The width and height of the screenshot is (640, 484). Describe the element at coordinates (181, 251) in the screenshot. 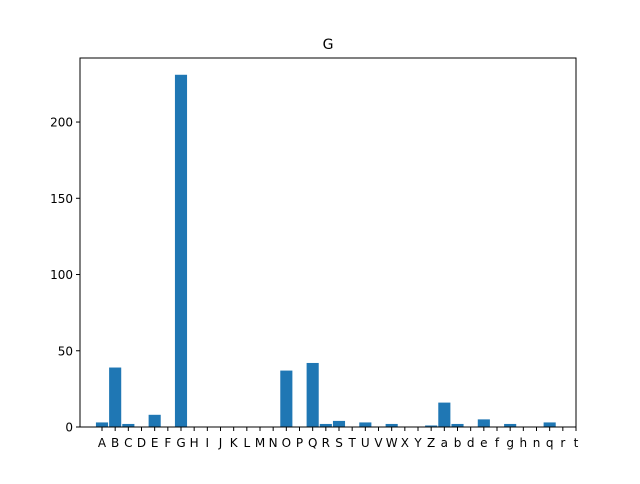

I see `bar-G` at that location.